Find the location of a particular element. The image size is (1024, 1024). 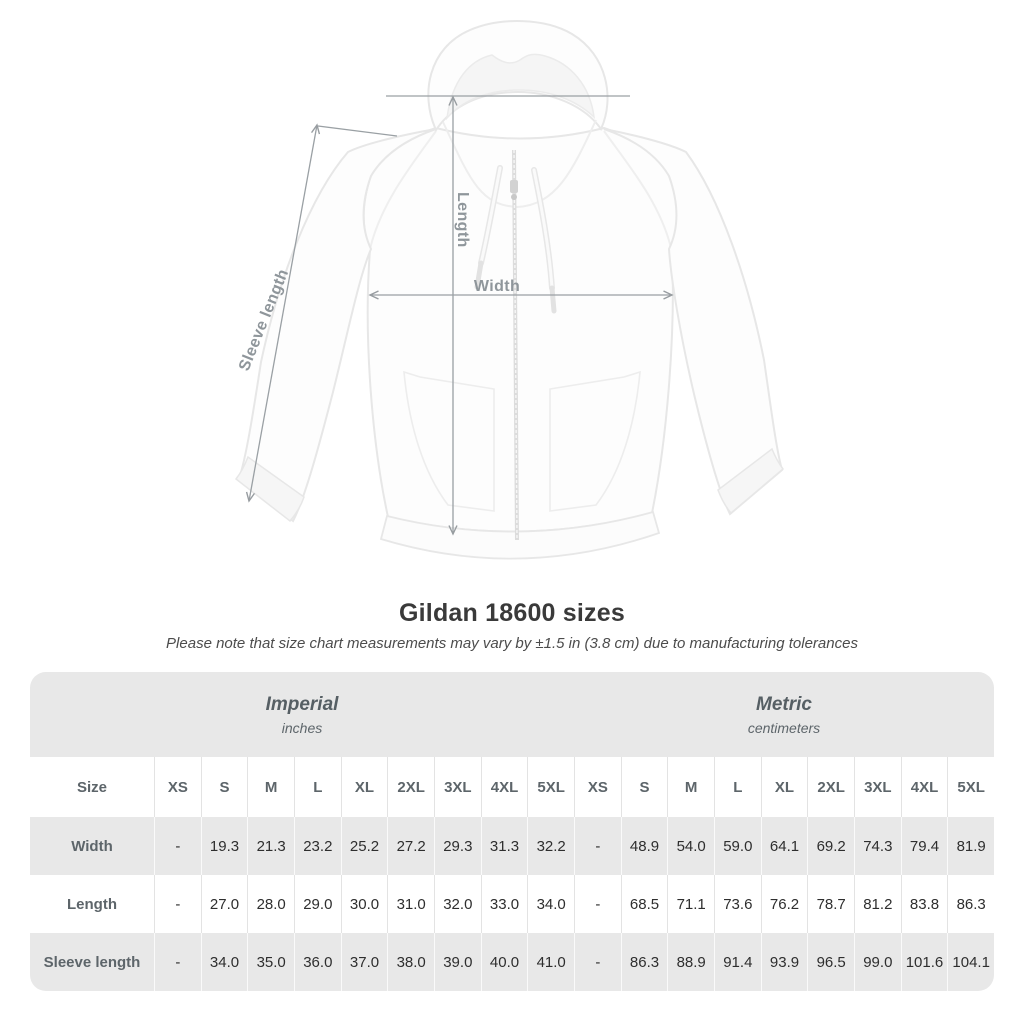

size-header-metric: XS is located at coordinates (597, 787).